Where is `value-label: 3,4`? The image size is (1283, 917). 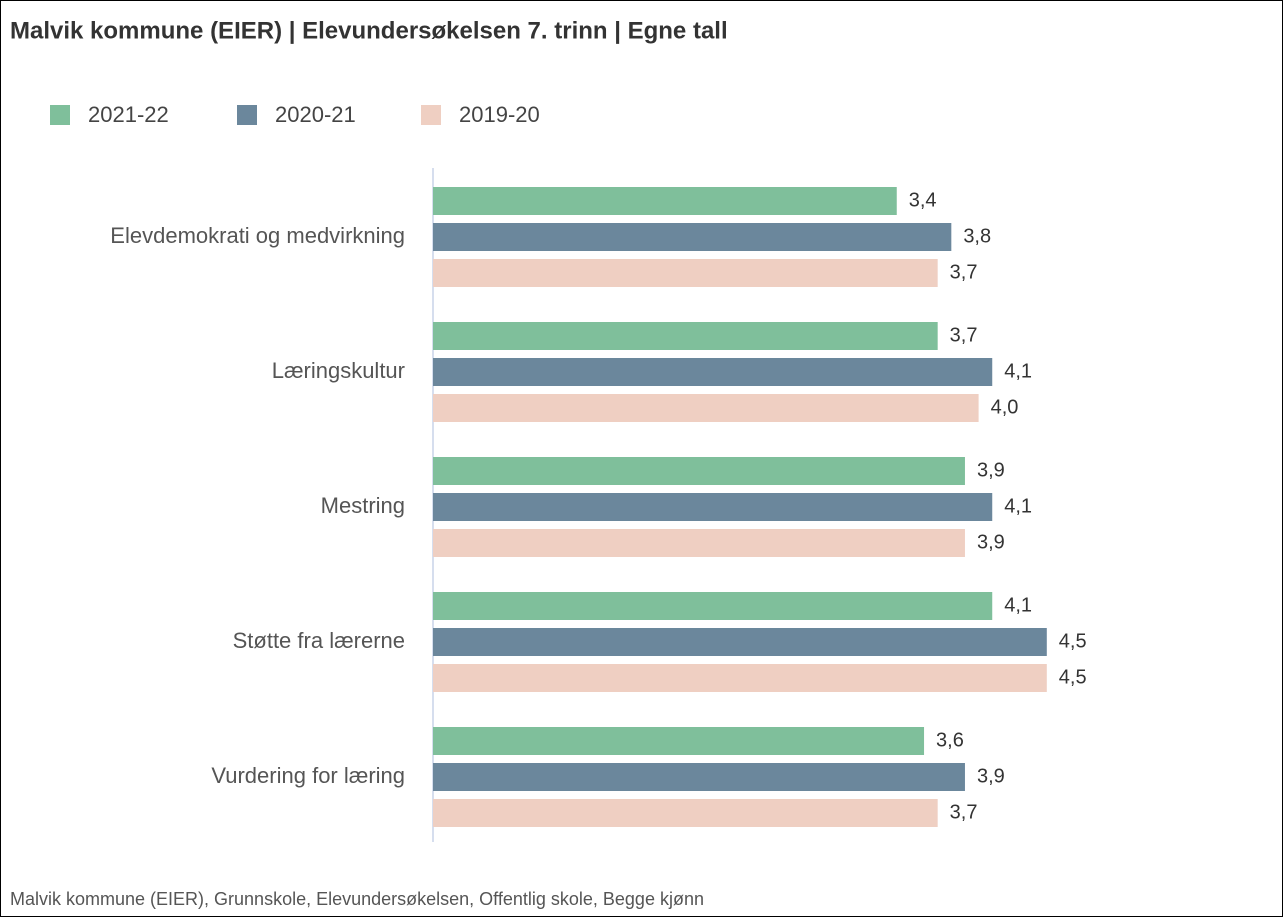
value-label: 3,4 is located at coordinates (923, 200).